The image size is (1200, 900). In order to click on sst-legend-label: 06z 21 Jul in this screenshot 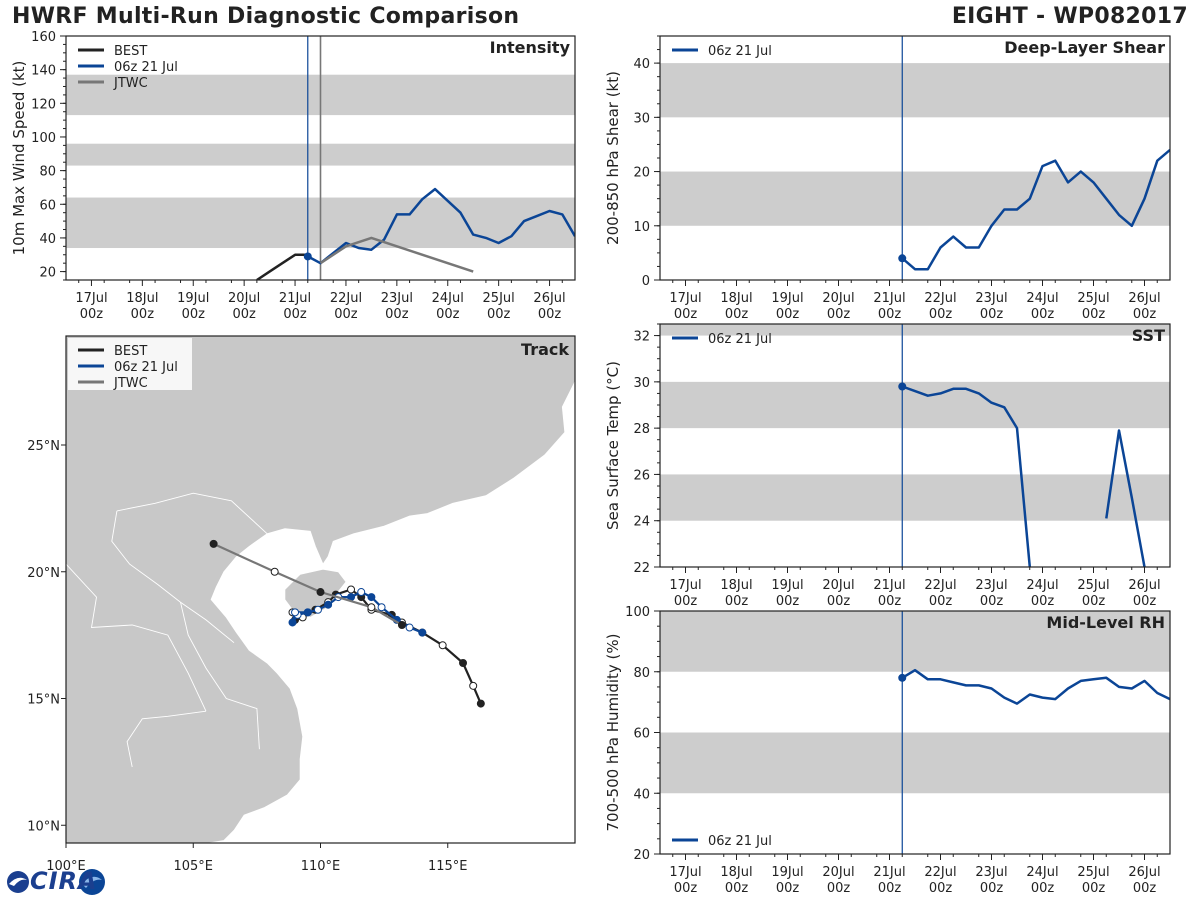, I will do `click(740, 339)`.